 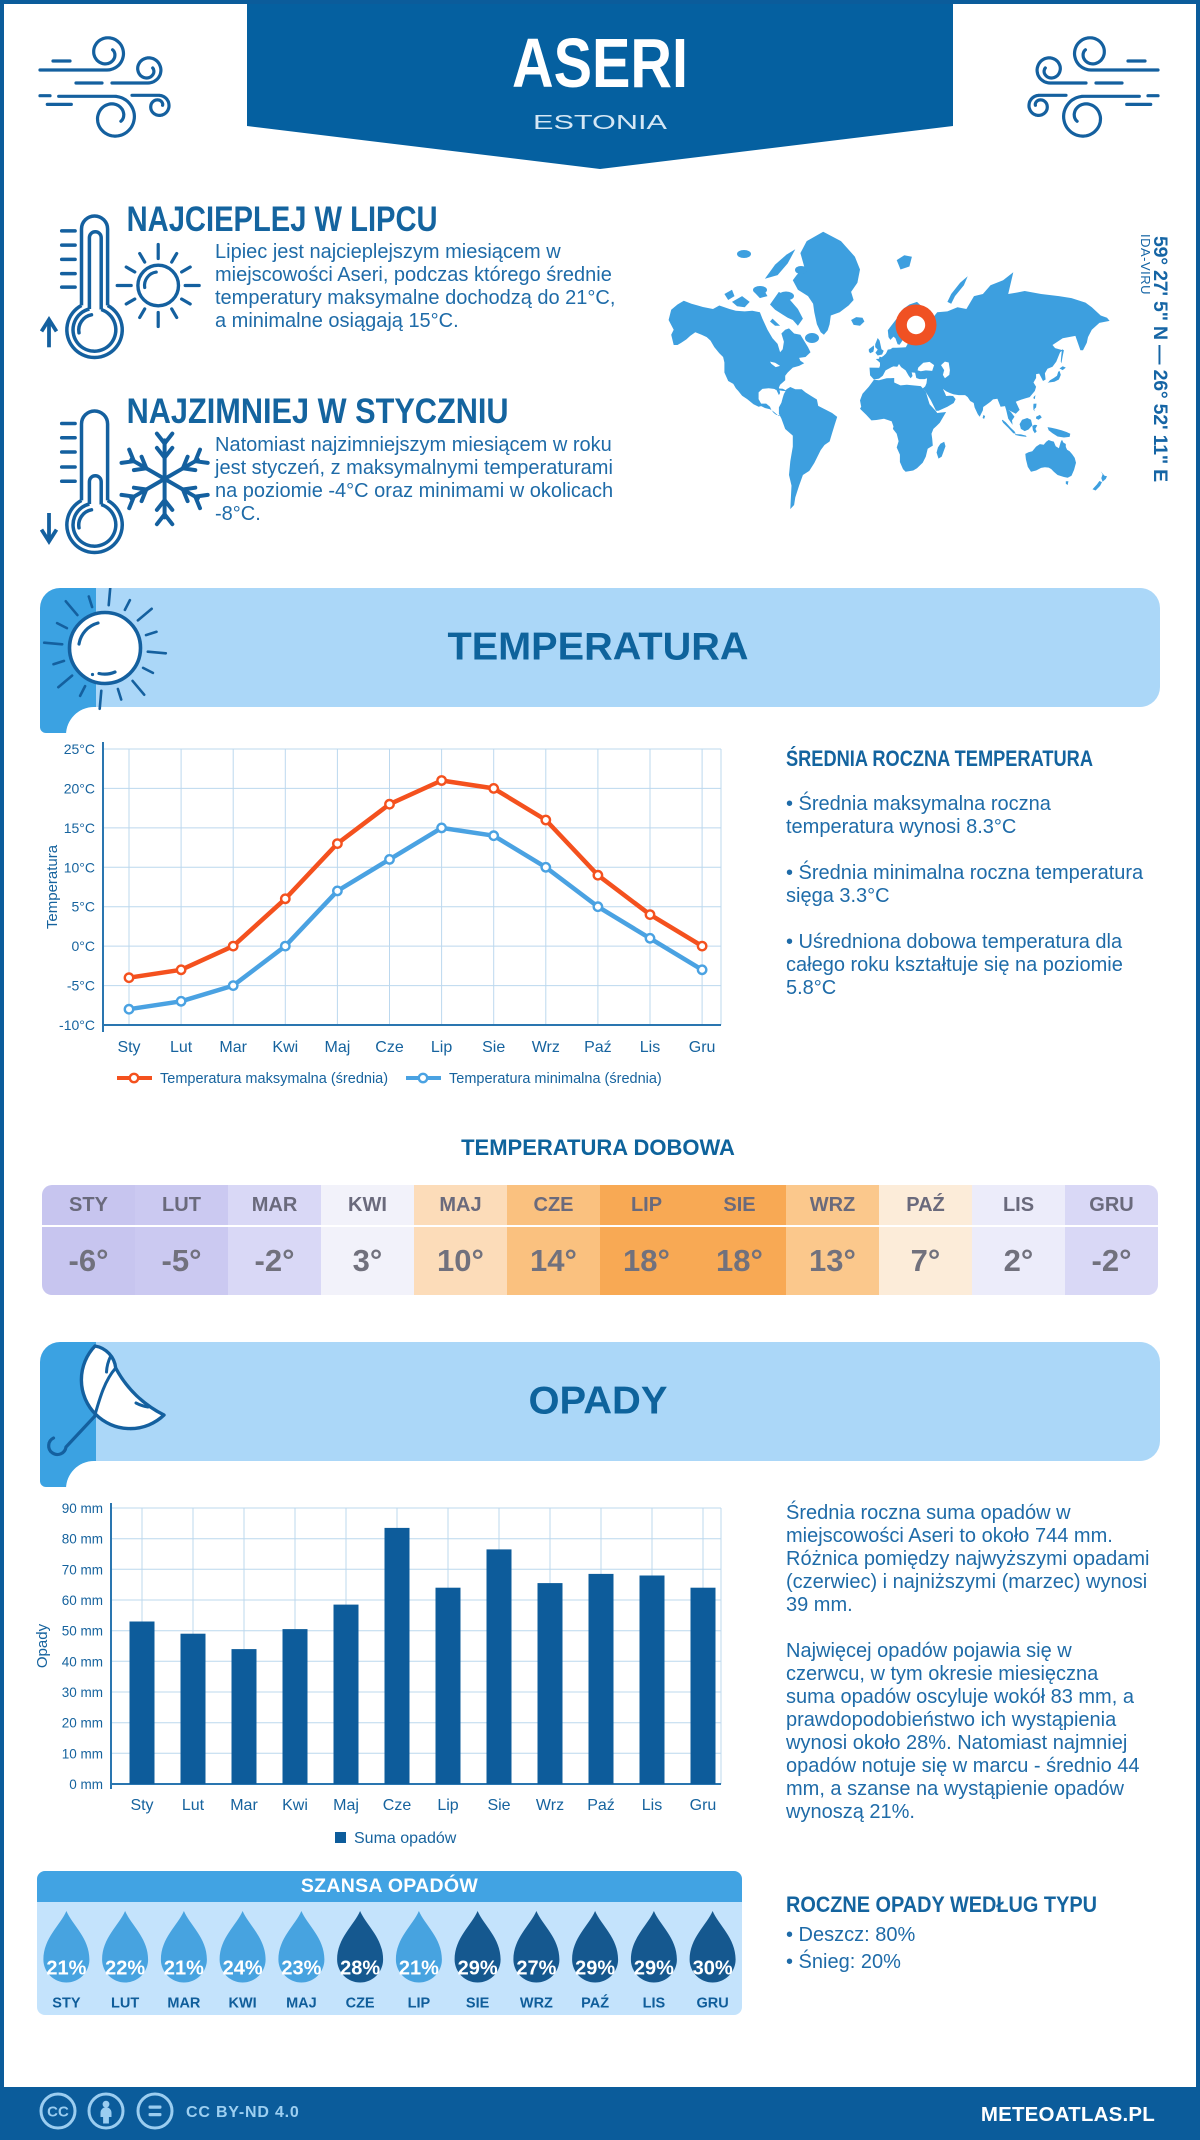 What do you see at coordinates (82, 1569) in the screenshot?
I see `svg-text: 70 mm` at bounding box center [82, 1569].